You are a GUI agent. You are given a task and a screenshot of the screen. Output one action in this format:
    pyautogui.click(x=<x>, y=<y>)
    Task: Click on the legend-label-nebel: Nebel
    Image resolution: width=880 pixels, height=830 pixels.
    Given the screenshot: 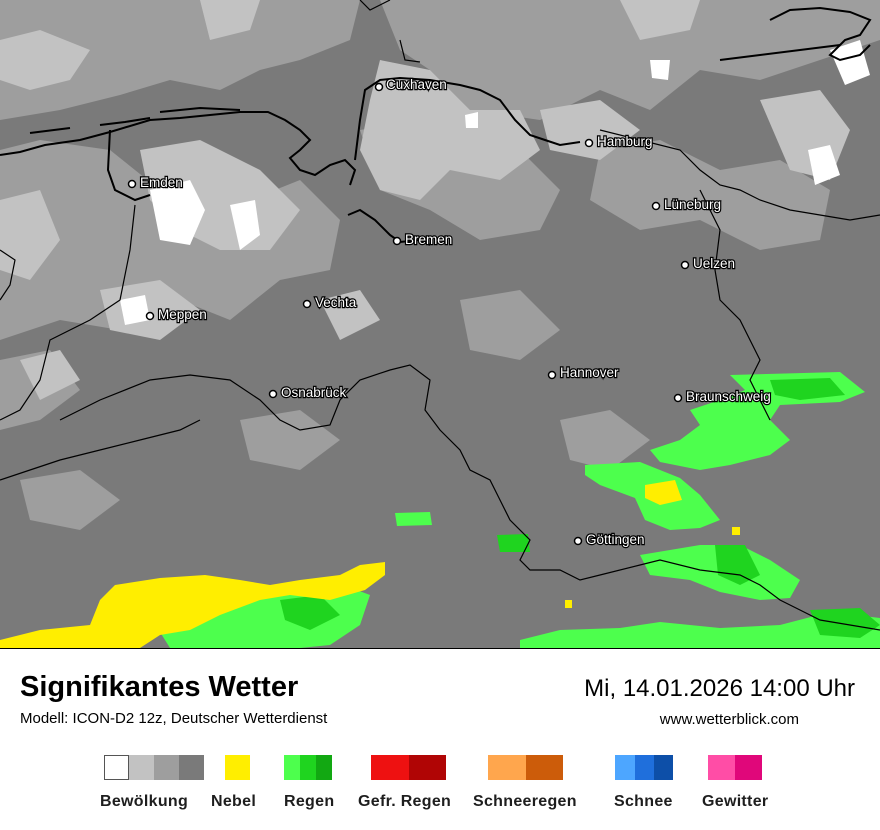 What is the action you would take?
    pyautogui.click(x=234, y=801)
    